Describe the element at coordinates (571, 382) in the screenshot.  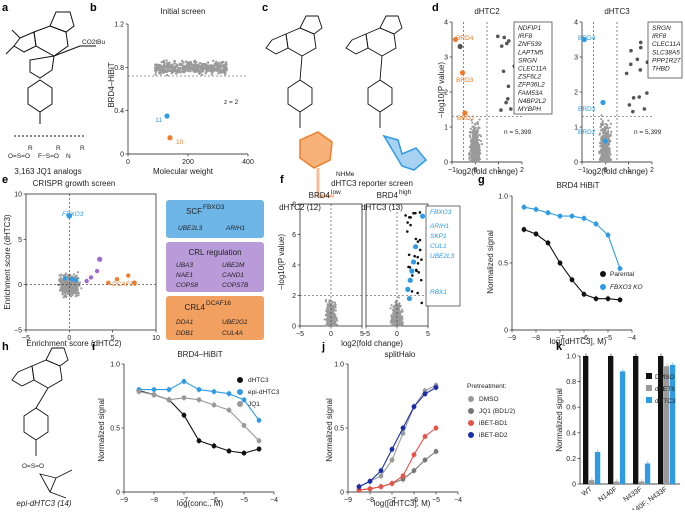
I see `k-ytick-label: 0.8` at that location.